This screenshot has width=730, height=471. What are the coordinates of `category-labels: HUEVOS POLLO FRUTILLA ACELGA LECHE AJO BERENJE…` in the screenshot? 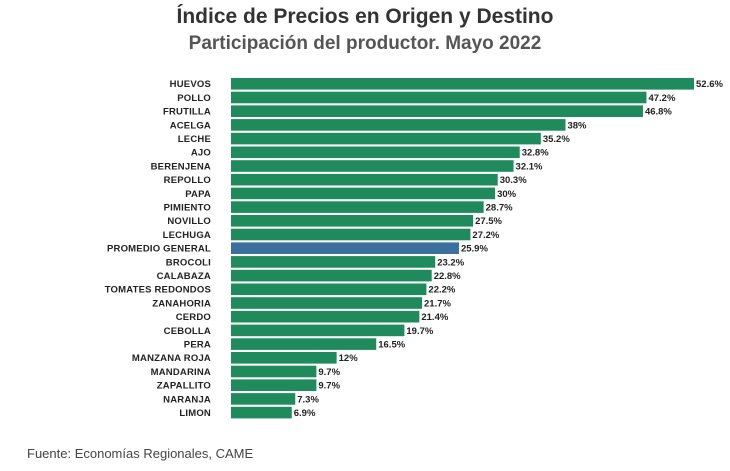 It's located at (158, 249).